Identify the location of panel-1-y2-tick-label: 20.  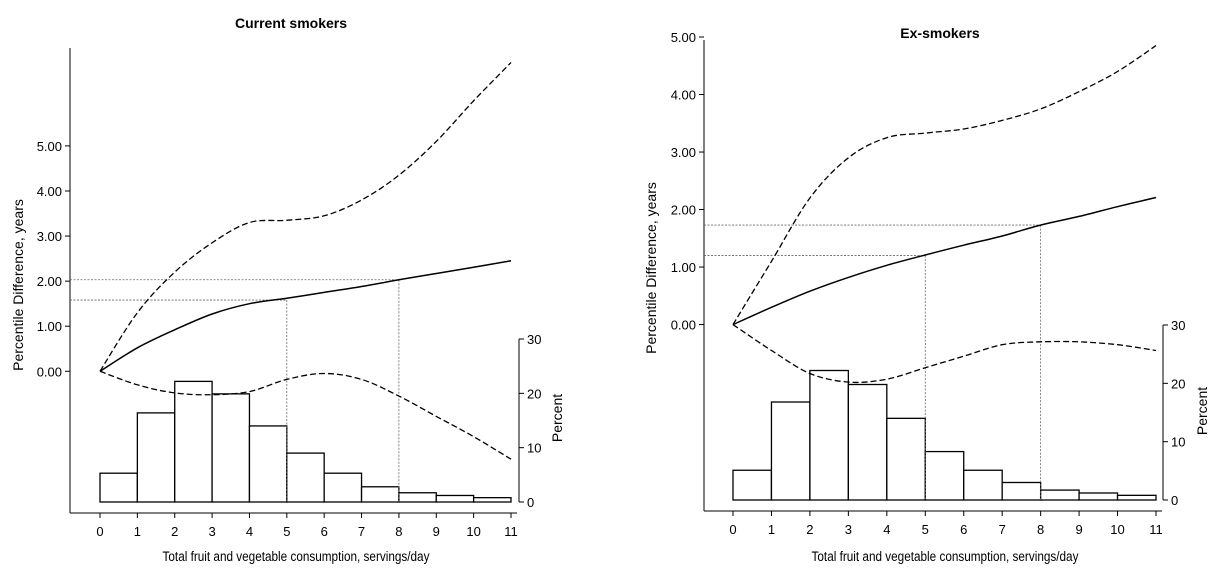
(534, 393).